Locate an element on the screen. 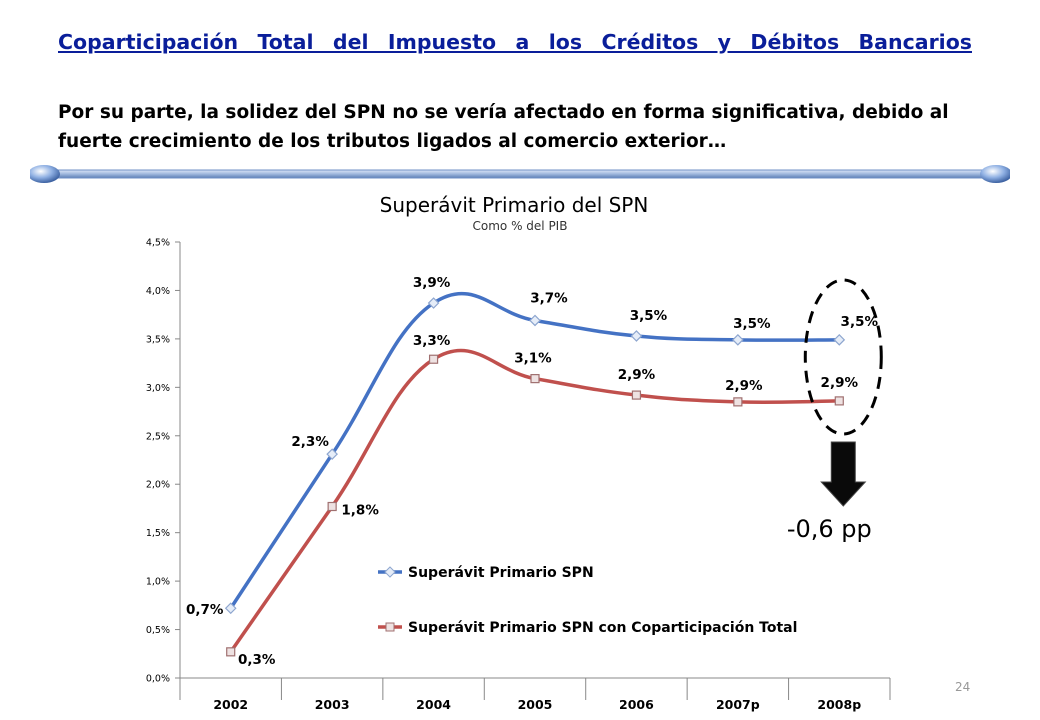 The width and height of the screenshot is (1040, 720). page-number: 24 is located at coordinates (963, 687).